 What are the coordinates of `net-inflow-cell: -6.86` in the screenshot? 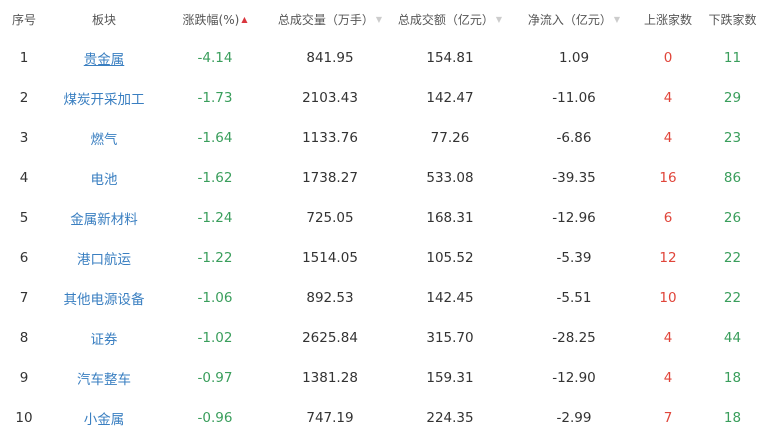 It's located at (574, 138).